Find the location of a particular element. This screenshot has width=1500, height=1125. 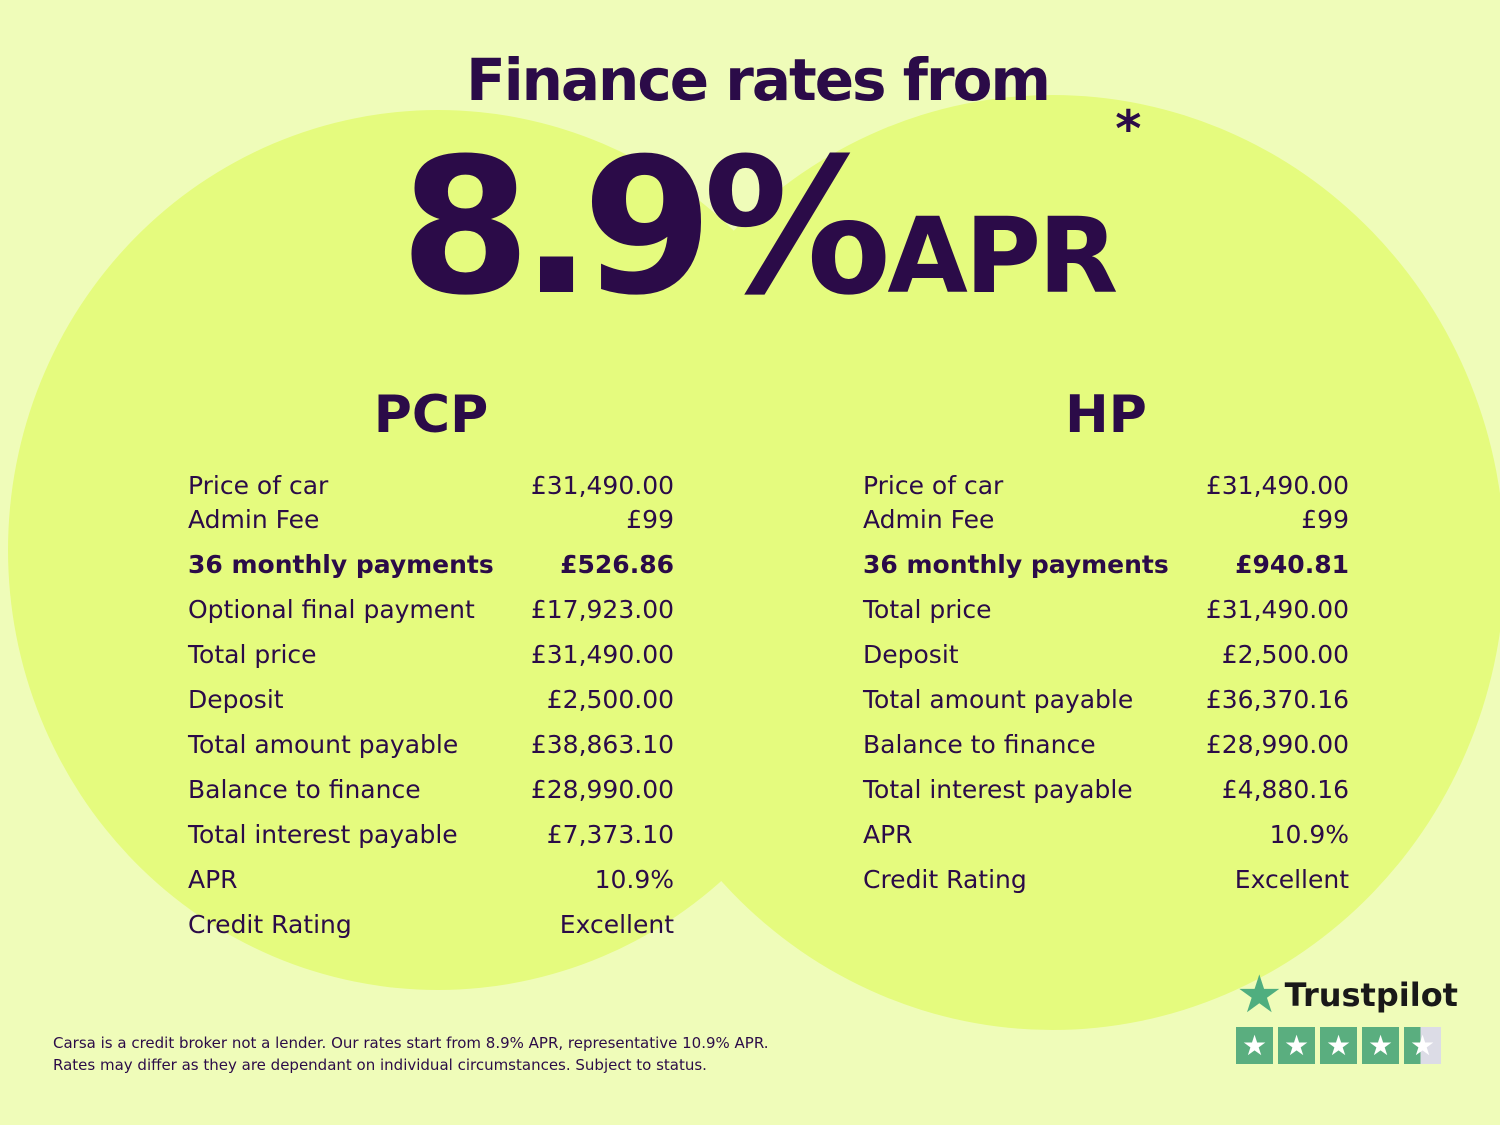

table-row: Total amount payable £38,863.10 is located at coordinates (431, 752).